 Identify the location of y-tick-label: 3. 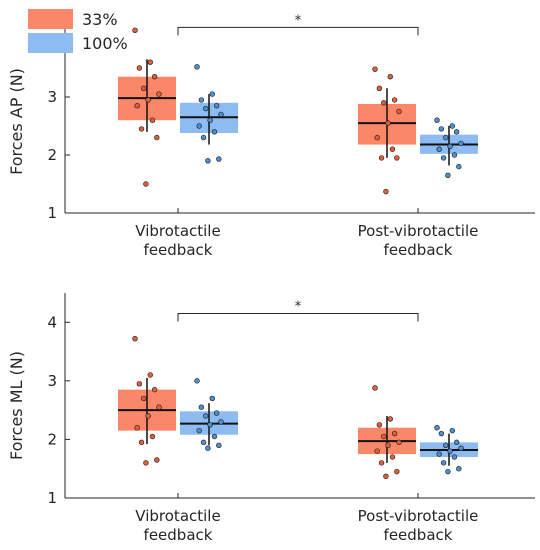
(52, 97).